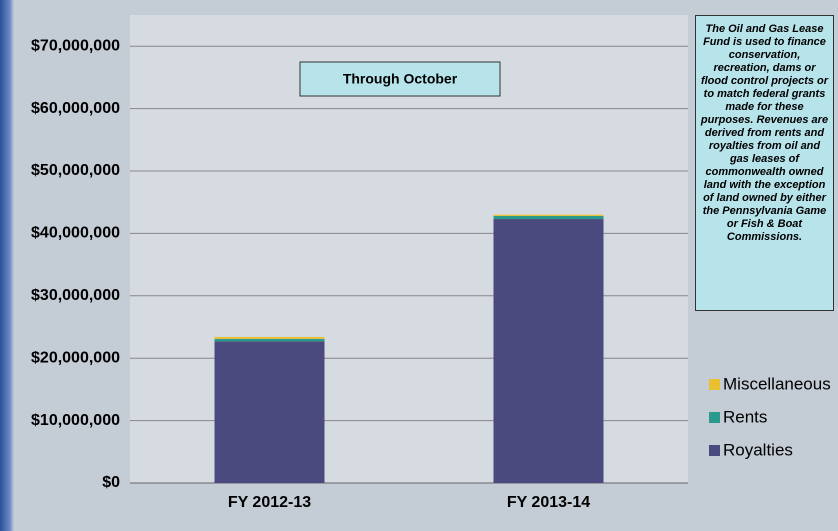 The height and width of the screenshot is (531, 838). I want to click on y-tick-label: $0, so click(111, 482).